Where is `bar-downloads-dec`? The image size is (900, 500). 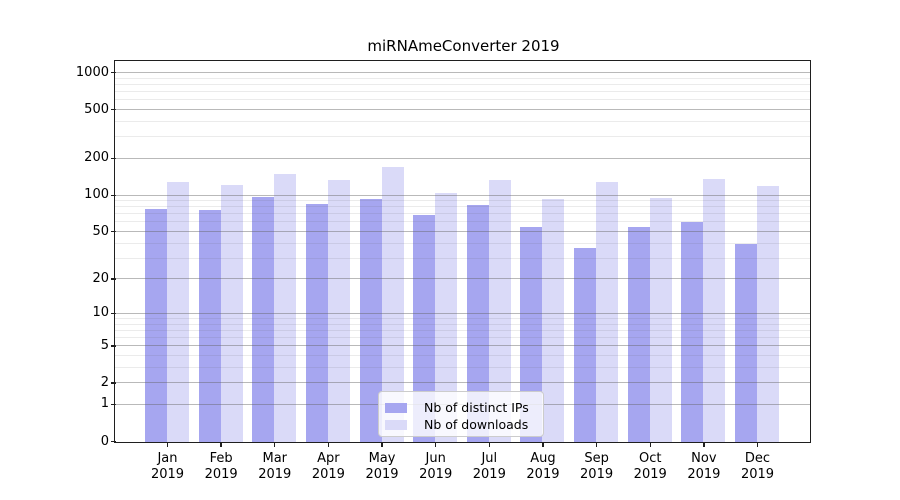 bar-downloads-dec is located at coordinates (768, 313).